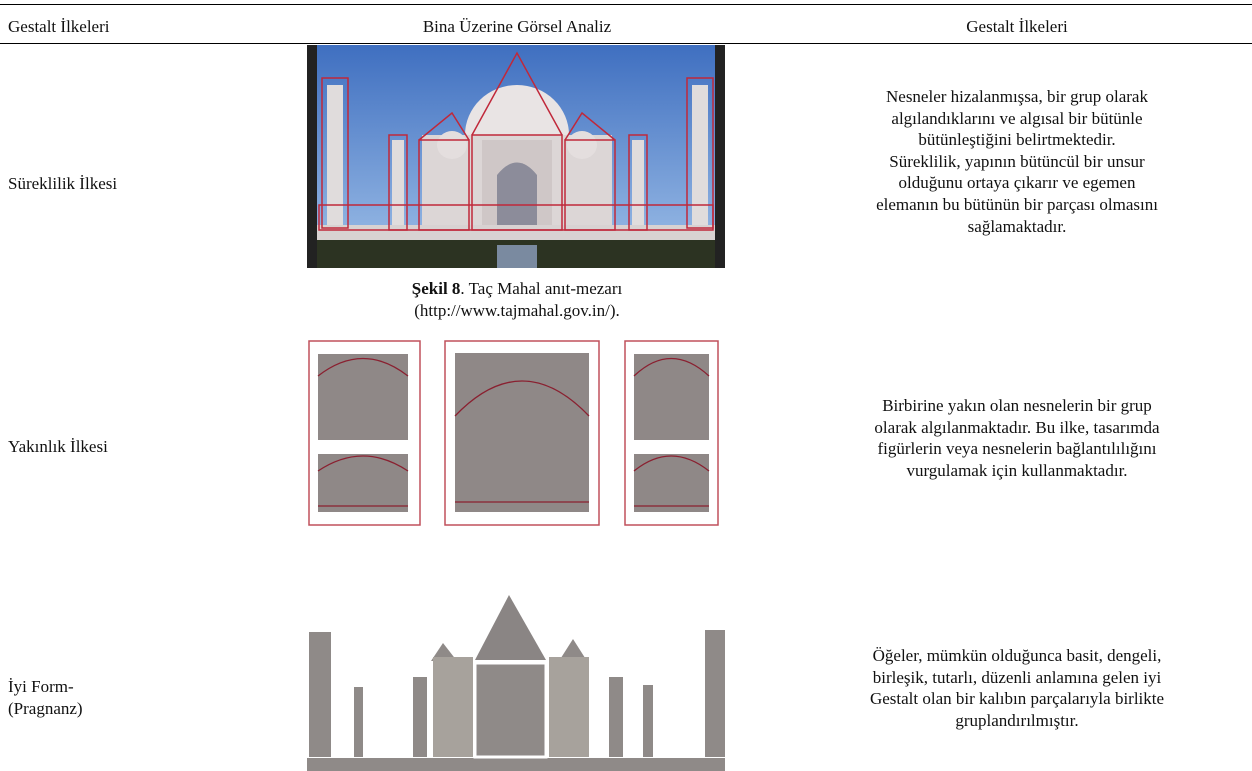 This screenshot has height=771, width=1252. What do you see at coordinates (517, 26) in the screenshot?
I see `header: Bina Üzerine Görsel Analiz` at bounding box center [517, 26].